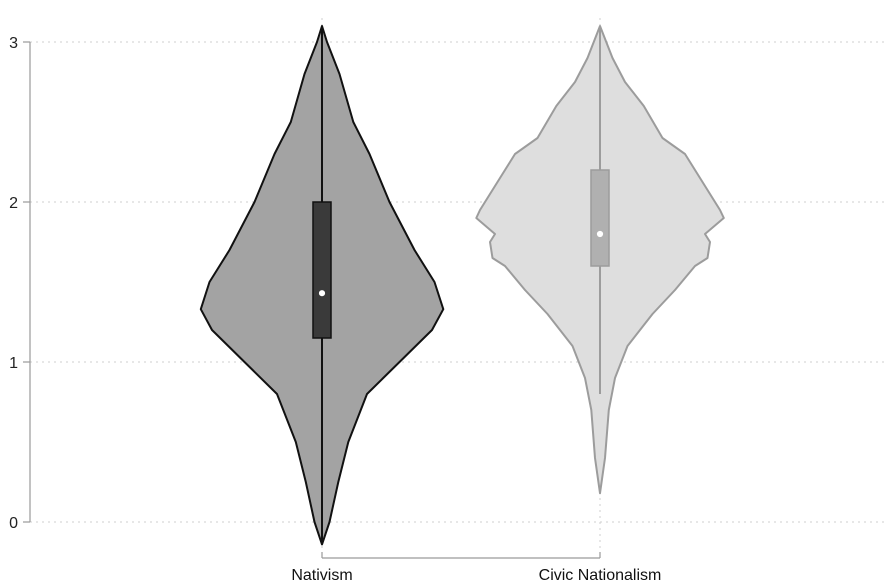 This screenshot has height=584, width=887. I want to click on category-label-1: Civic Nationalism, so click(600, 575).